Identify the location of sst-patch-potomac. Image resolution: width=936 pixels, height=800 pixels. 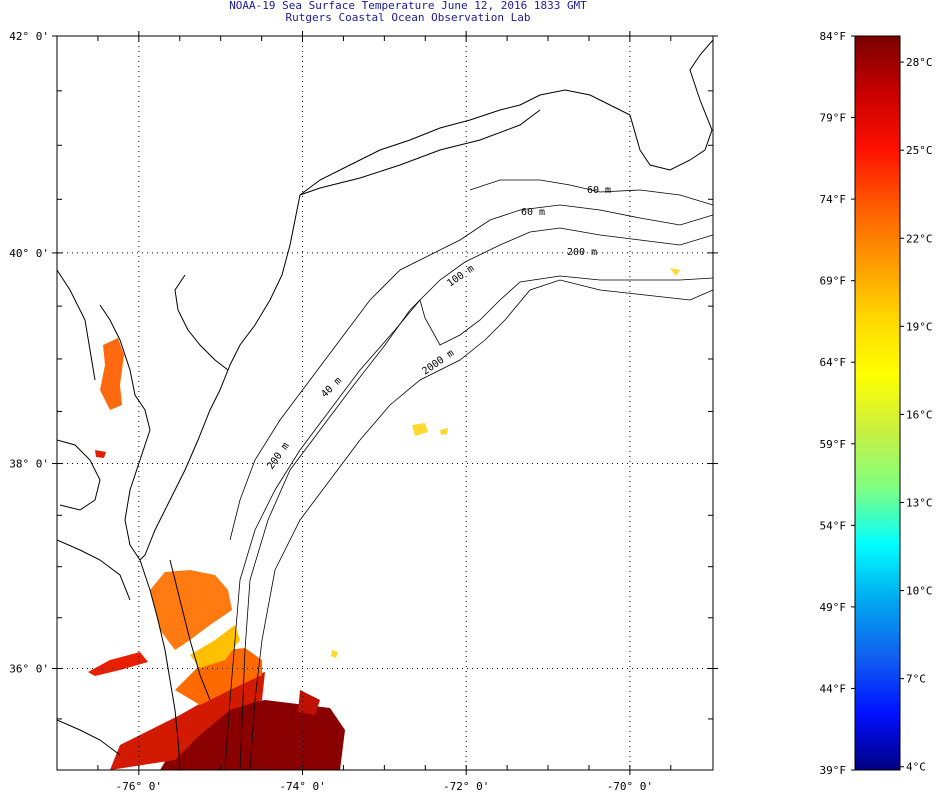
(100, 454).